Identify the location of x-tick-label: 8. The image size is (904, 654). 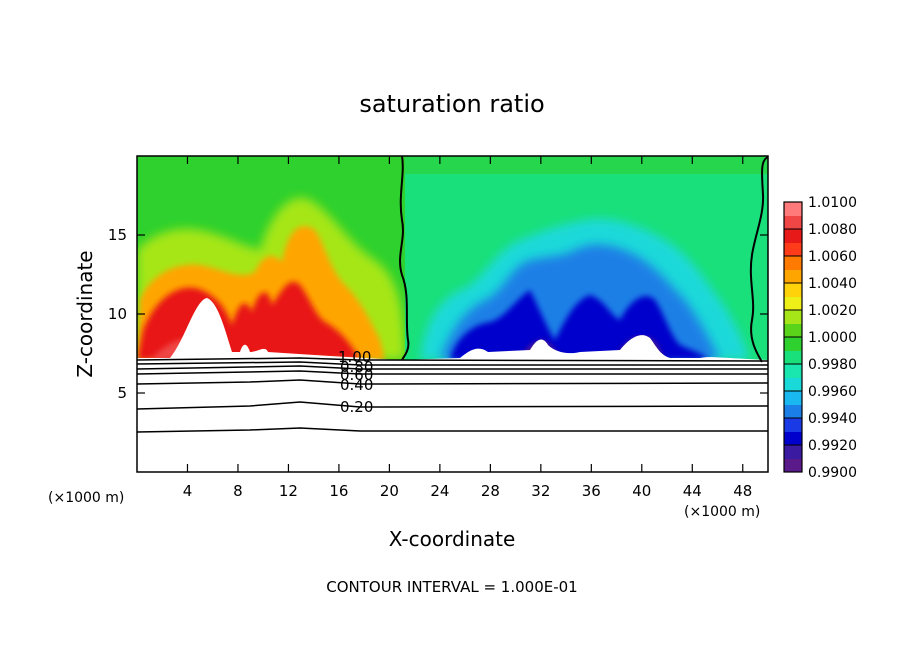
(238, 491).